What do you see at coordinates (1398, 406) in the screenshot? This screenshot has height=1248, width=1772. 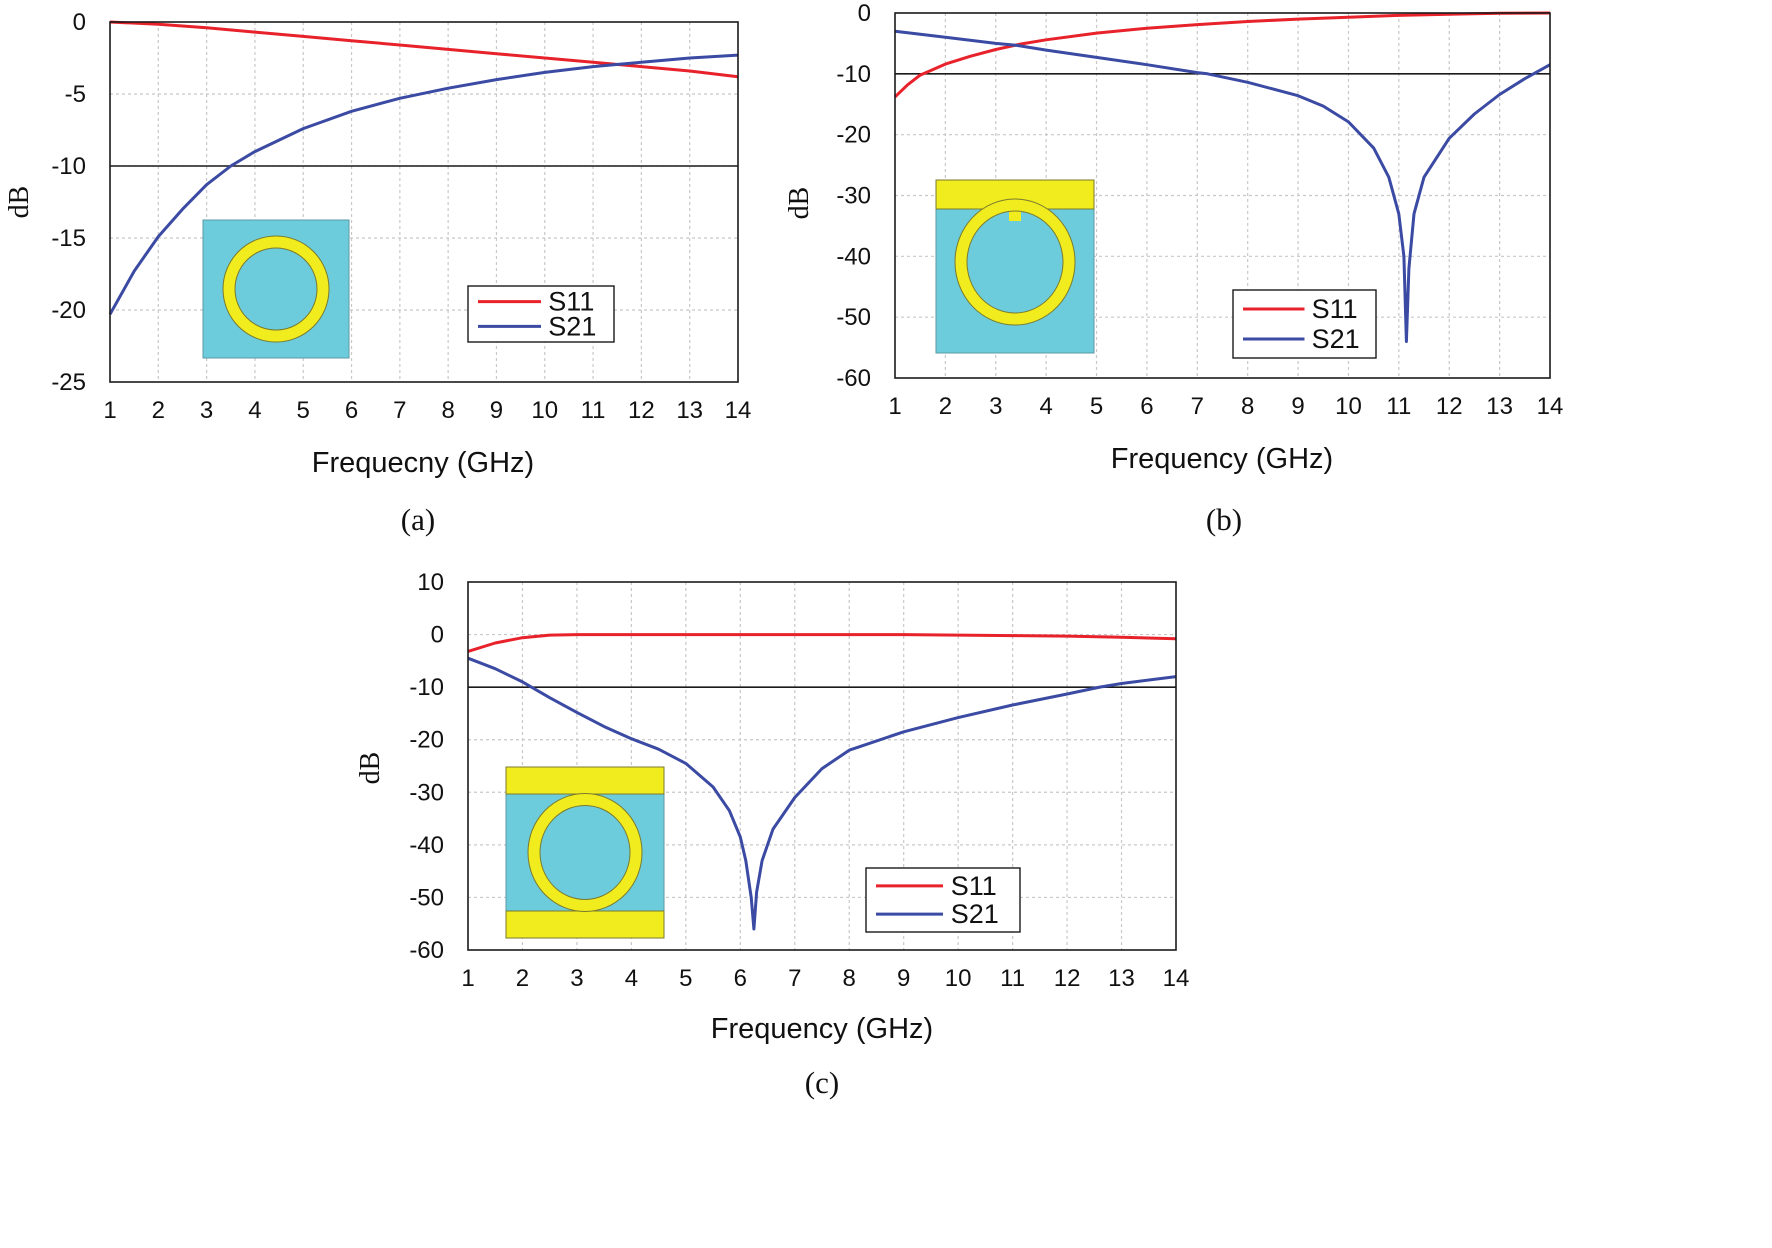 I see `panel-b-x-tick-label: 11` at bounding box center [1398, 406].